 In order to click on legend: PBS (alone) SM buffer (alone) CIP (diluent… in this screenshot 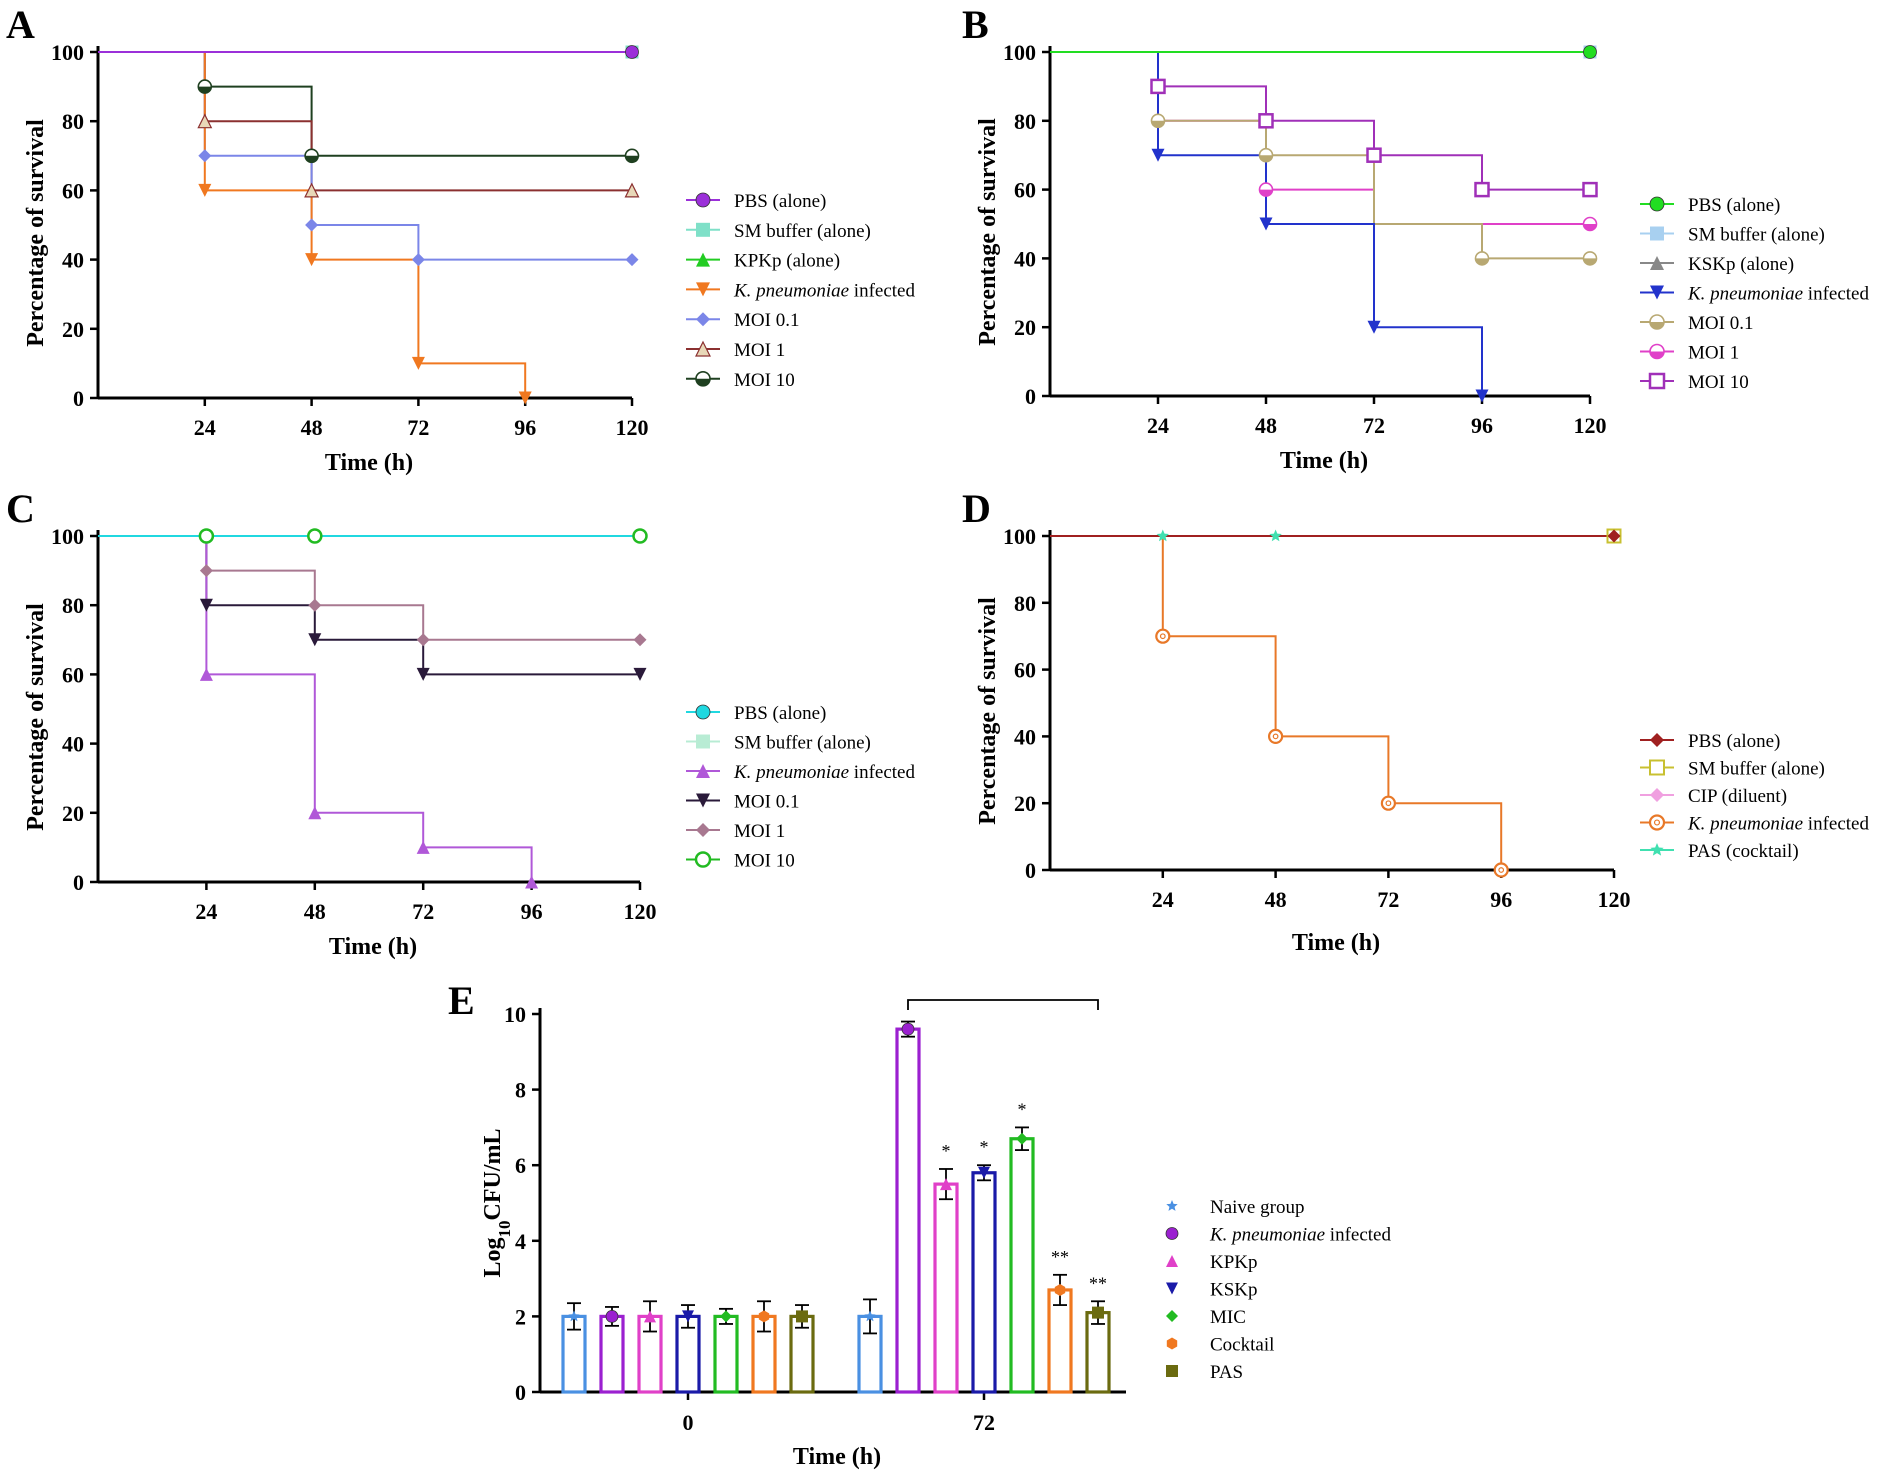, I will do `click(1754, 796)`.